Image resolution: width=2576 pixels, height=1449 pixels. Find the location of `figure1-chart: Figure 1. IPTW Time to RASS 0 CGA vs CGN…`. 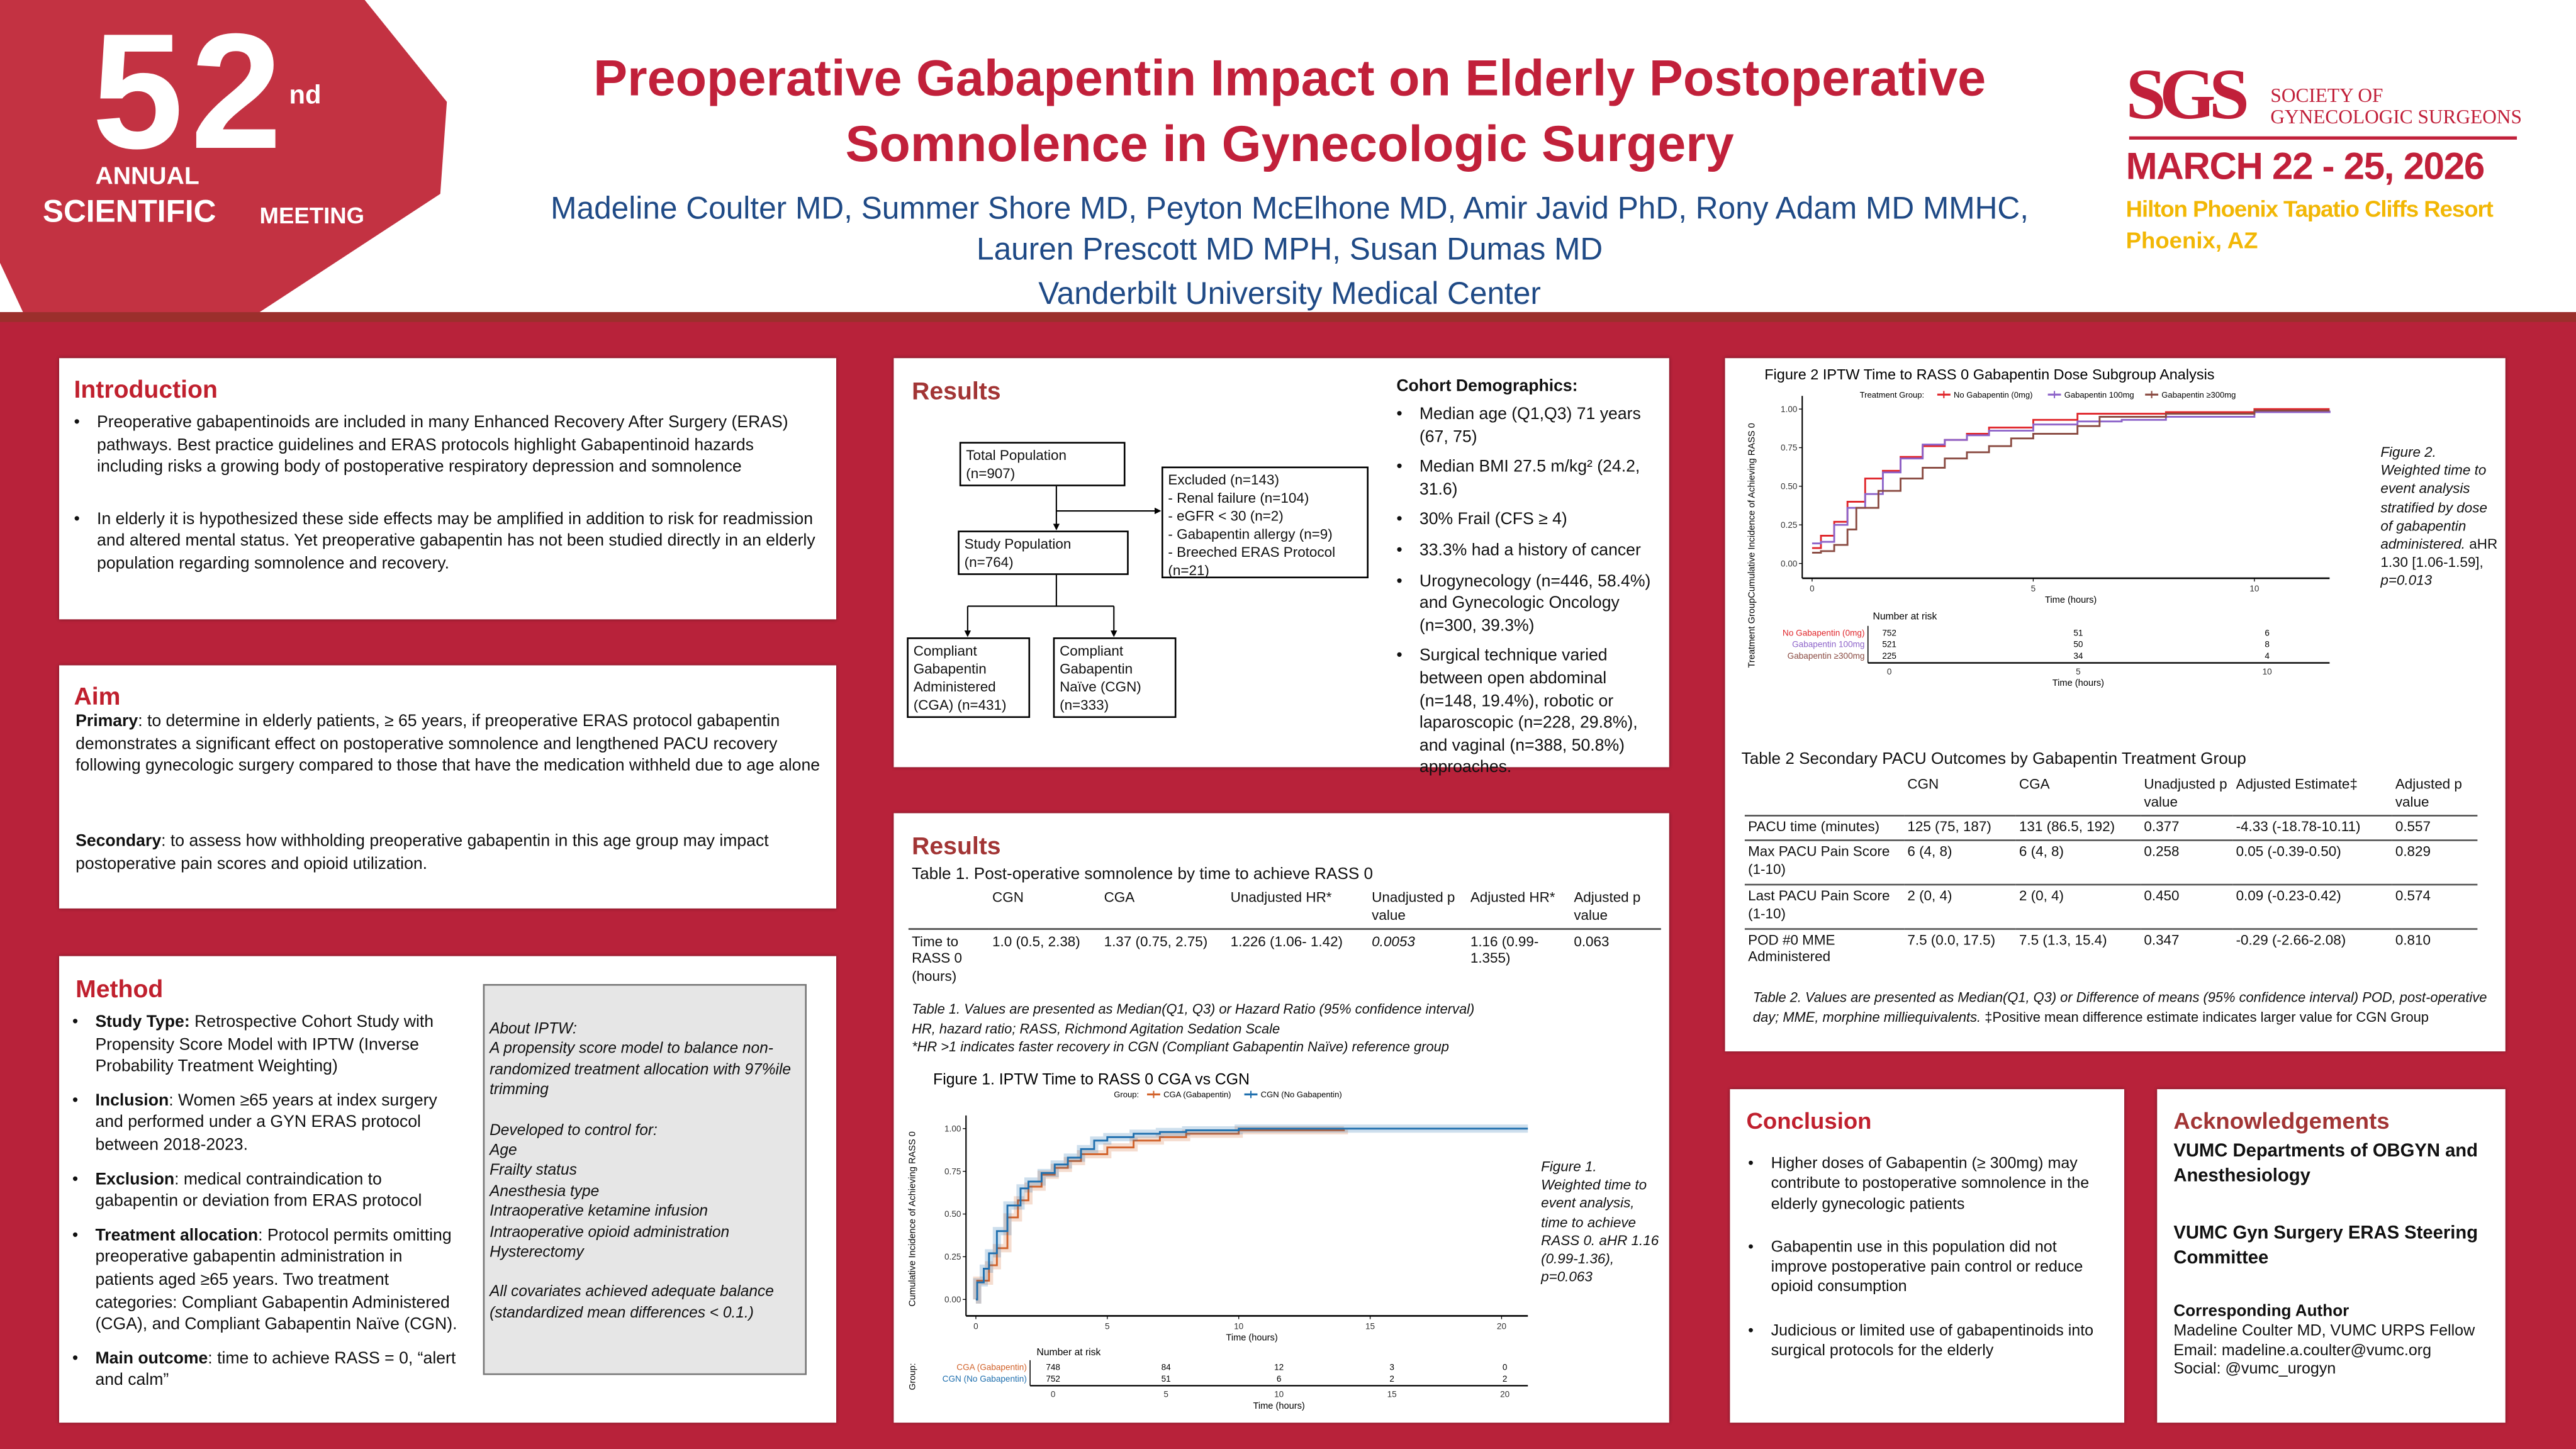

figure1-chart: Figure 1. IPTW Time to RASS 0 CGA vs CGN… is located at coordinates (1217, 1241).